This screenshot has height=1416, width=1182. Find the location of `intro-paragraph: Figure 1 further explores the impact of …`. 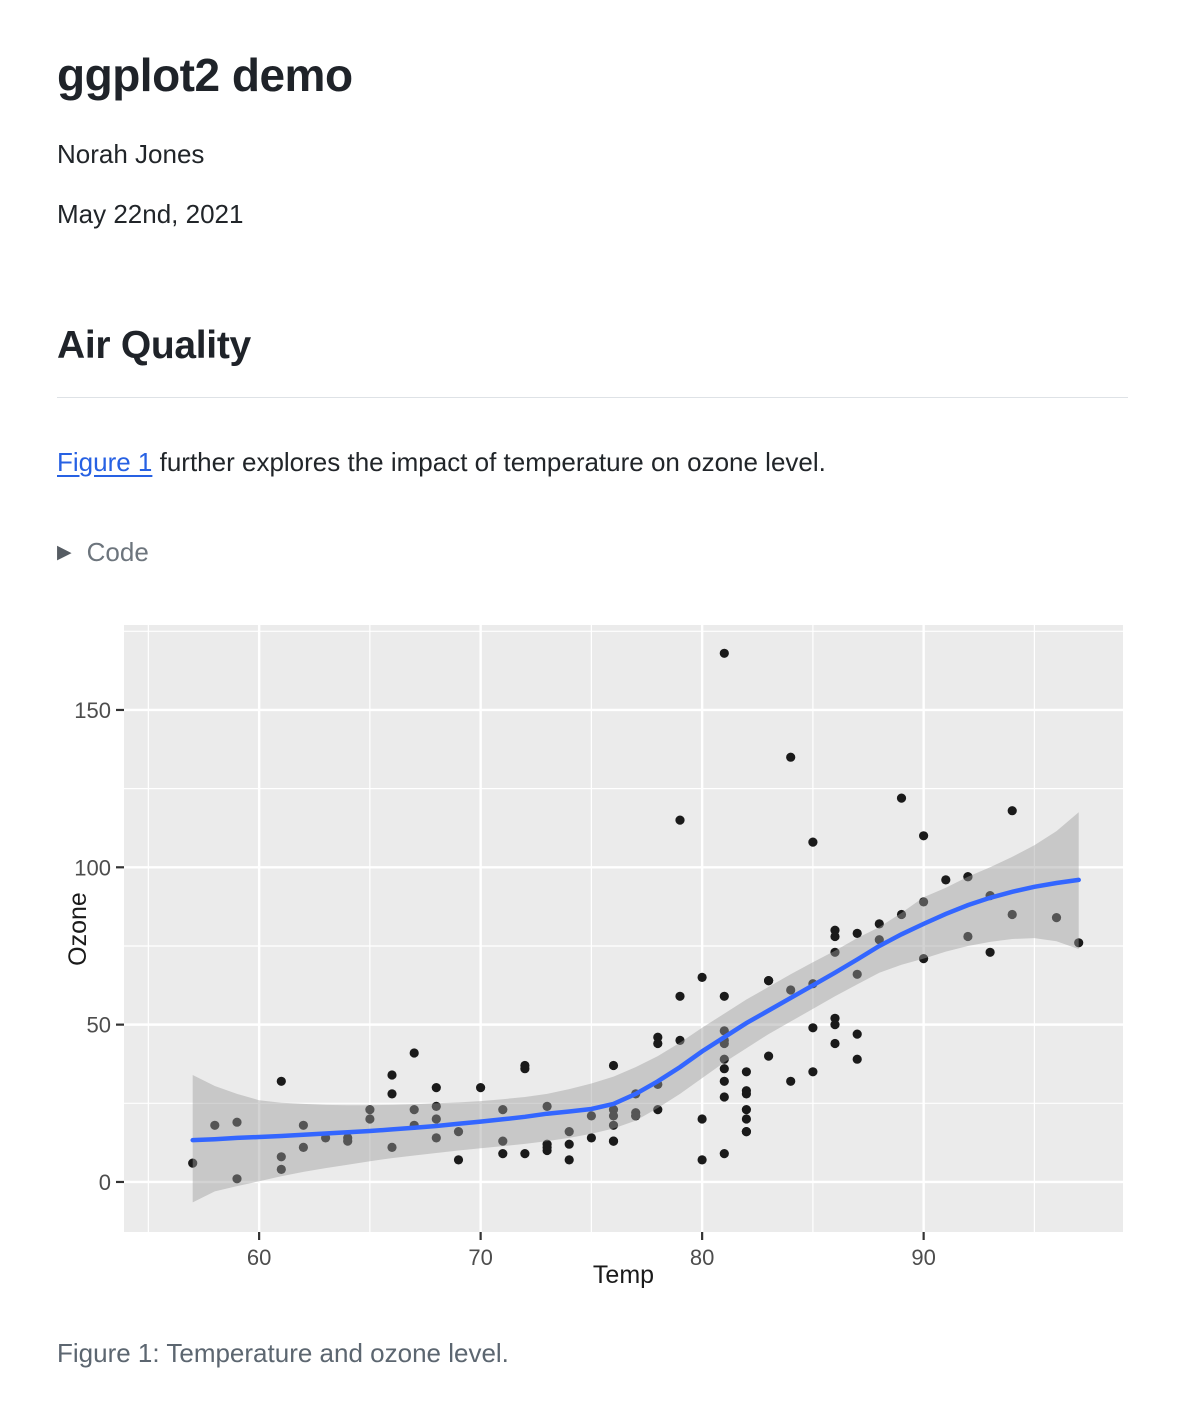

intro-paragraph: Figure 1 further explores the impact of … is located at coordinates (441, 462).